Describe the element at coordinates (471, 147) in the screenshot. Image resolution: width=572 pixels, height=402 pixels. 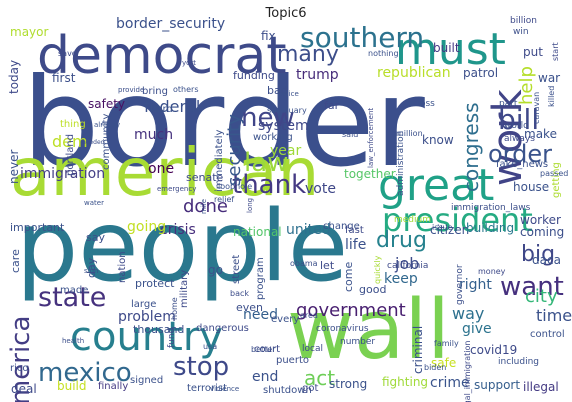
I see `word-congress: congress` at that location.